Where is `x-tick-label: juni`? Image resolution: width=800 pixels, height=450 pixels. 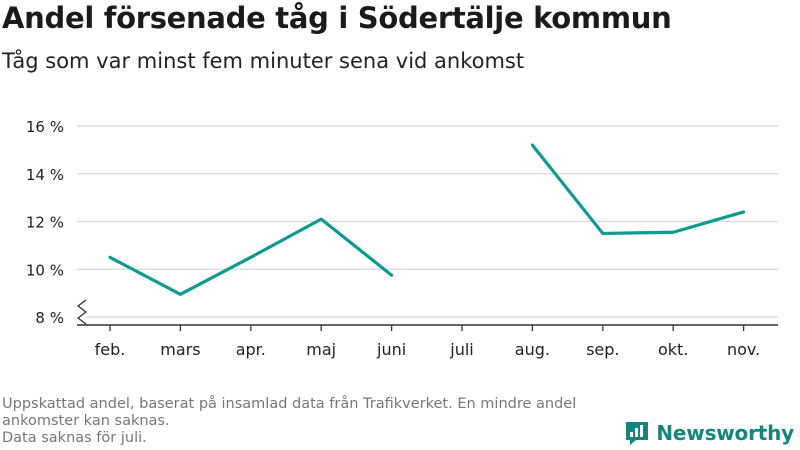
x-tick-label: juni is located at coordinates (391, 349).